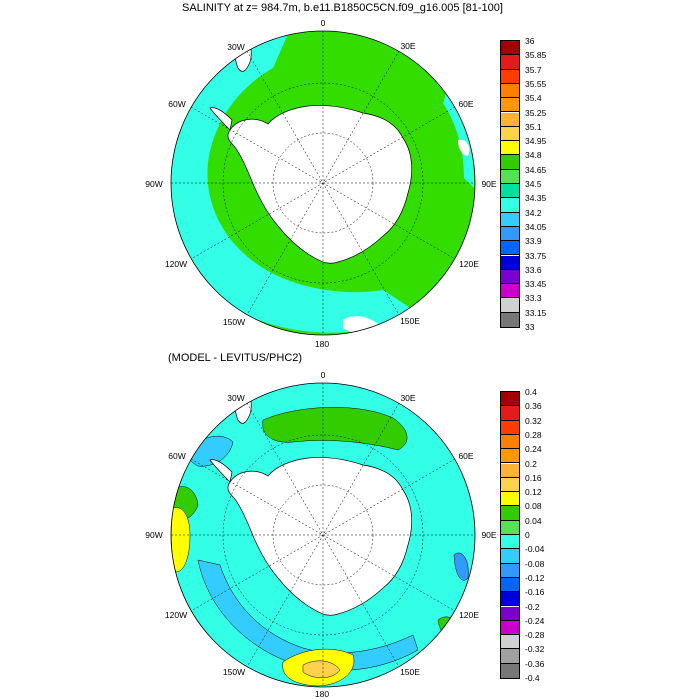  I want to click on colorbar-tick-label: 0.36, so click(533, 406).